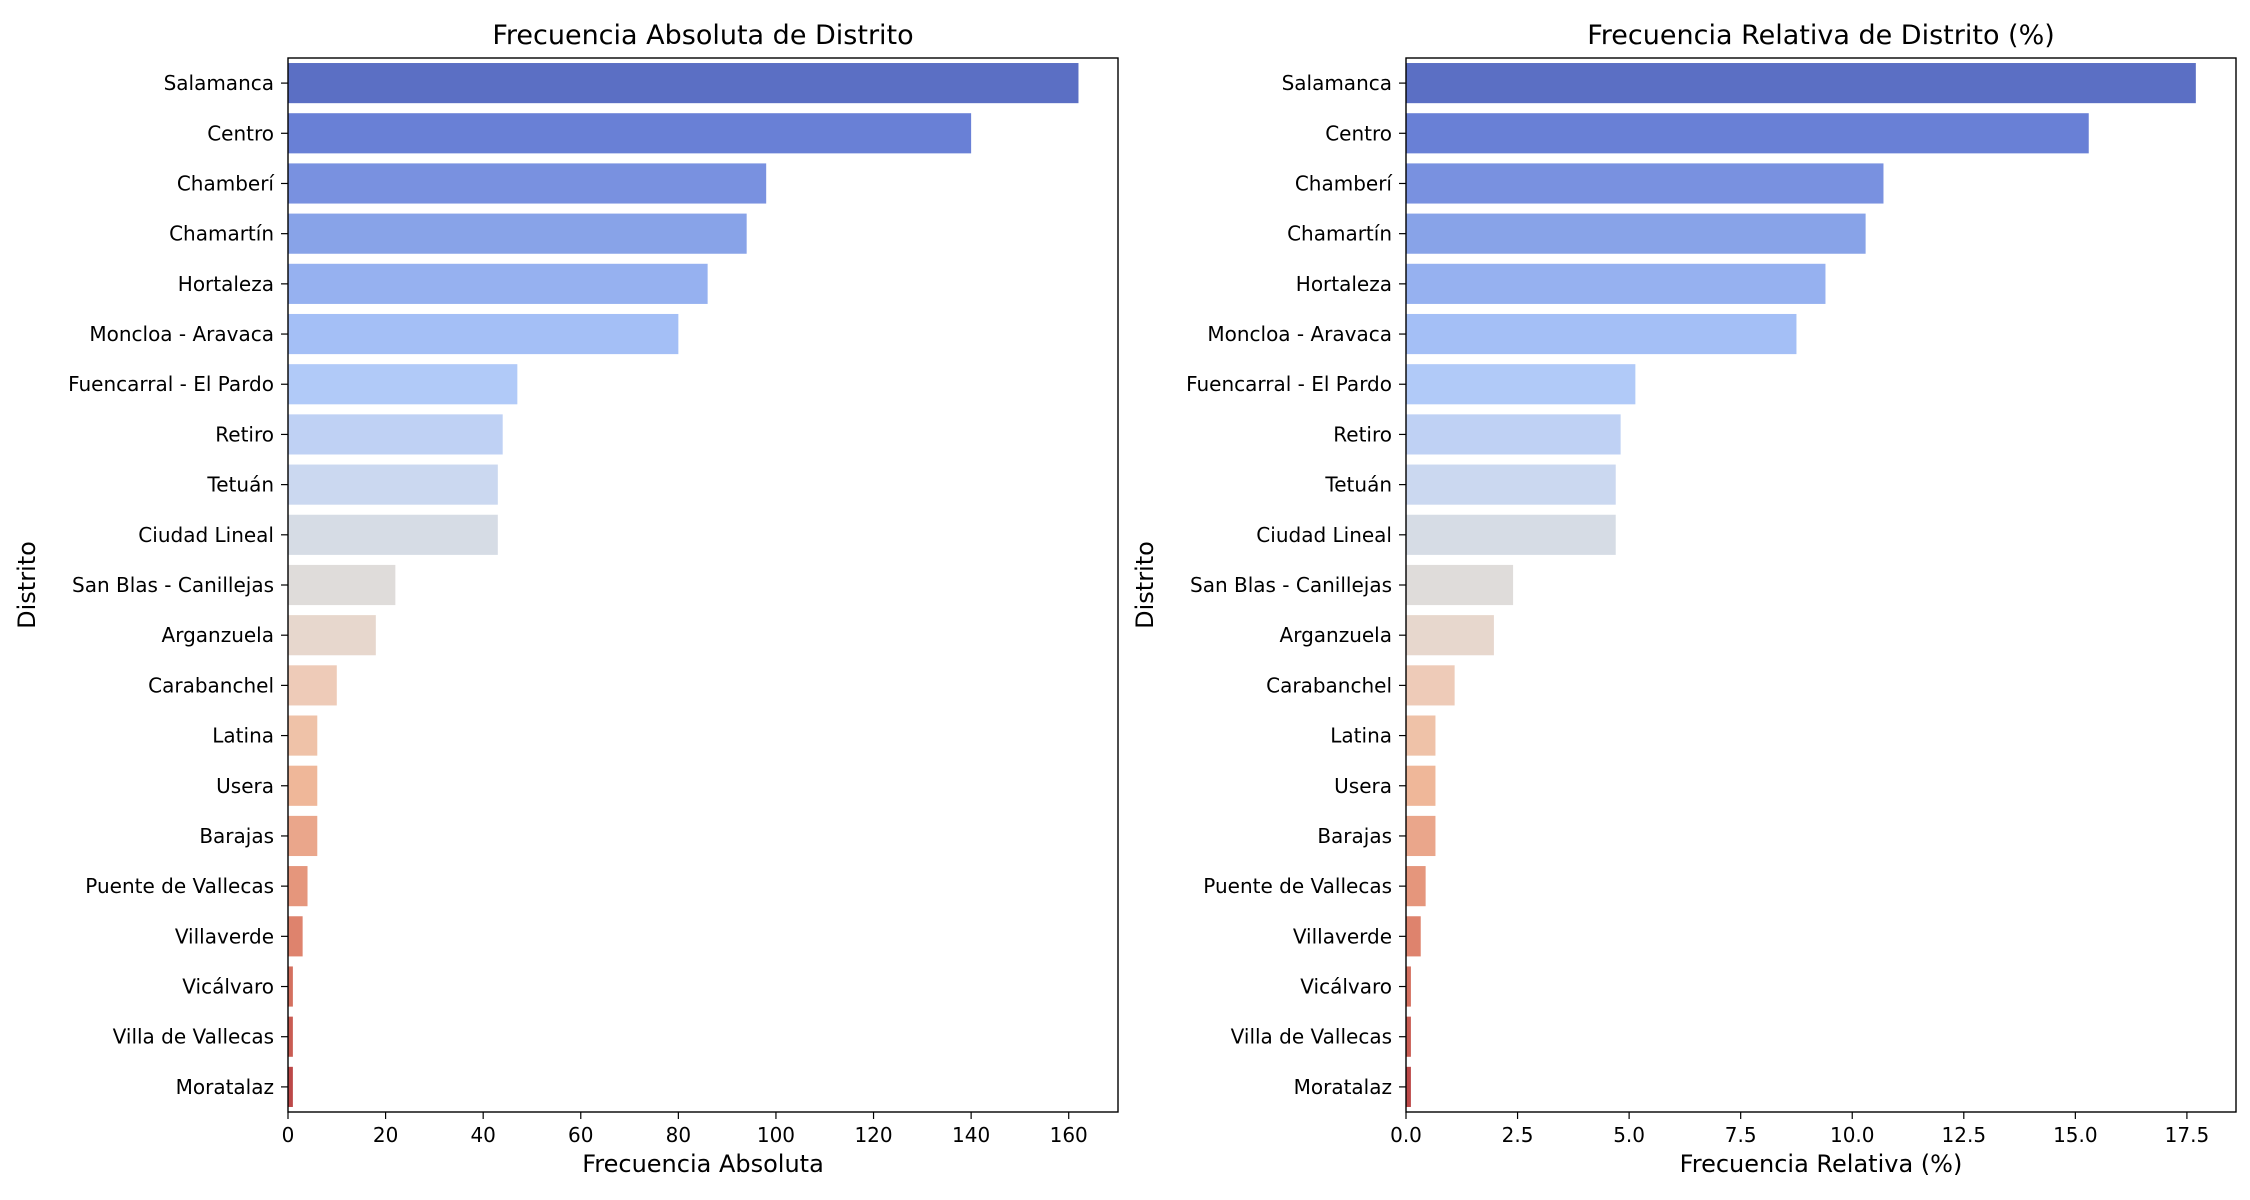 Image resolution: width=2250 pixels, height=1200 pixels. Describe the element at coordinates (776, 1135) in the screenshot. I see `x-tick-label: 100` at that location.